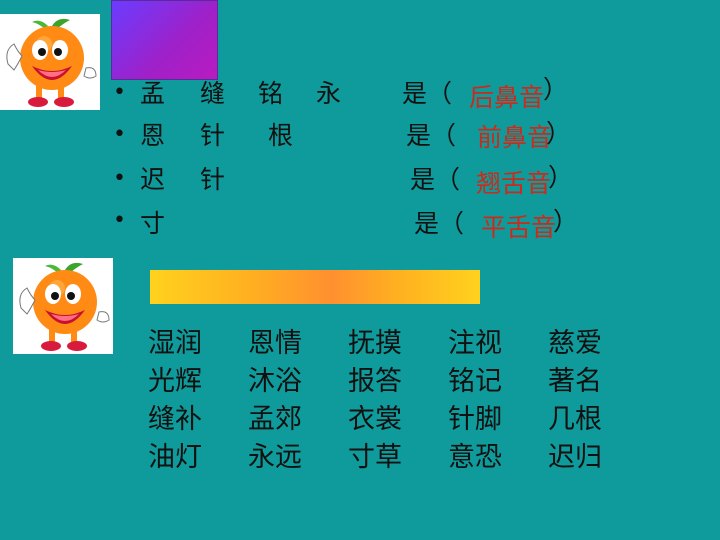 The image size is (720, 540). What do you see at coordinates (375, 419) in the screenshot?
I see `vocab-word: 衣裳` at bounding box center [375, 419].